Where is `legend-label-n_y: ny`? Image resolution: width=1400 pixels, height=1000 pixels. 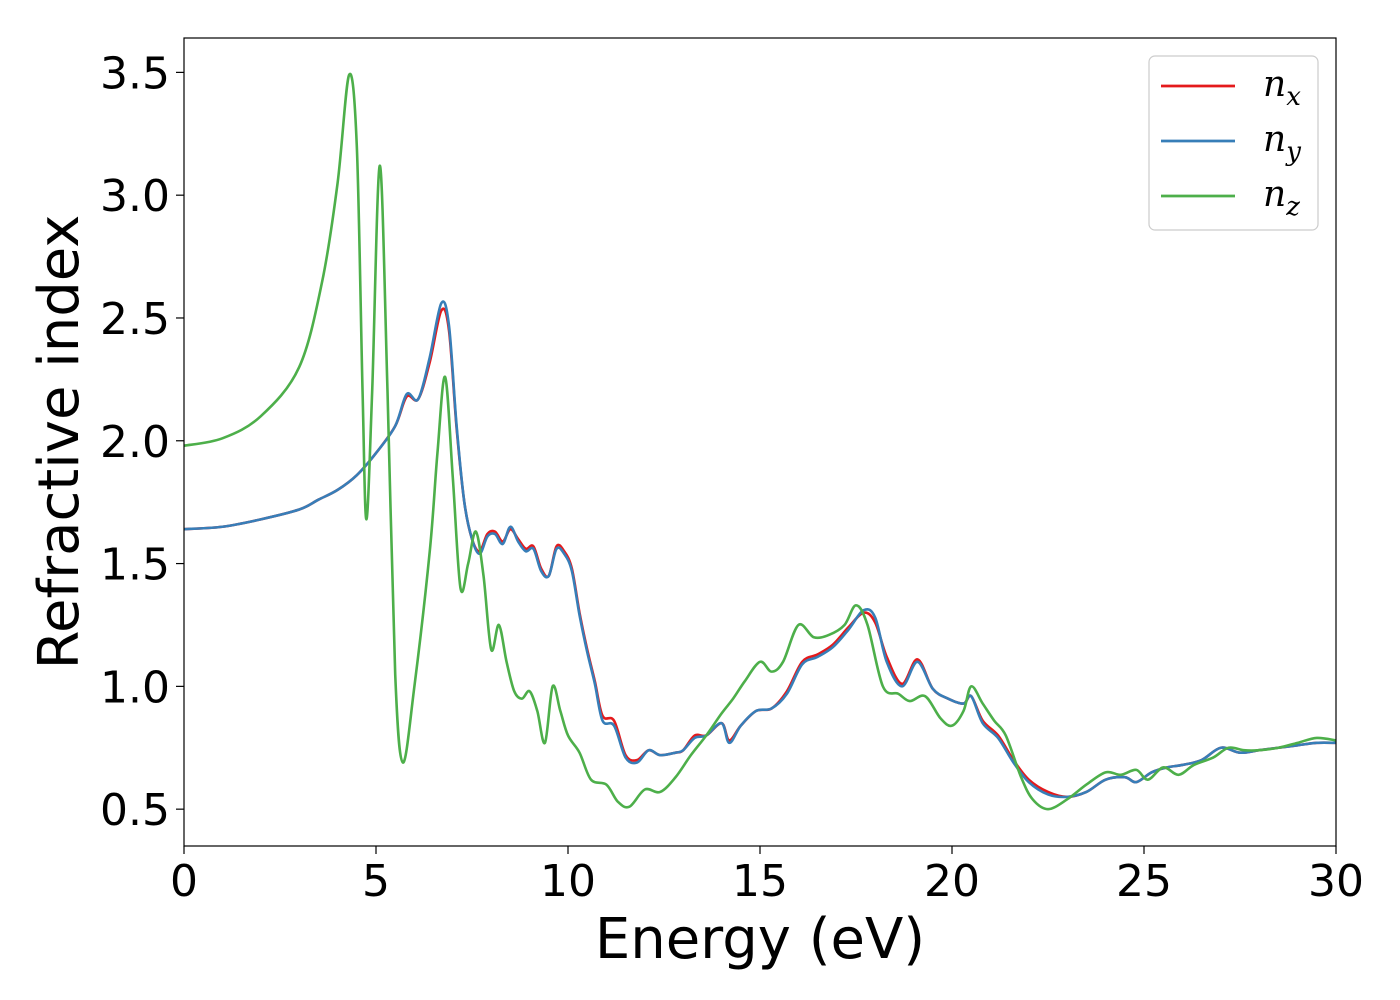 legend-label-n_y: ny is located at coordinates (1282, 143).